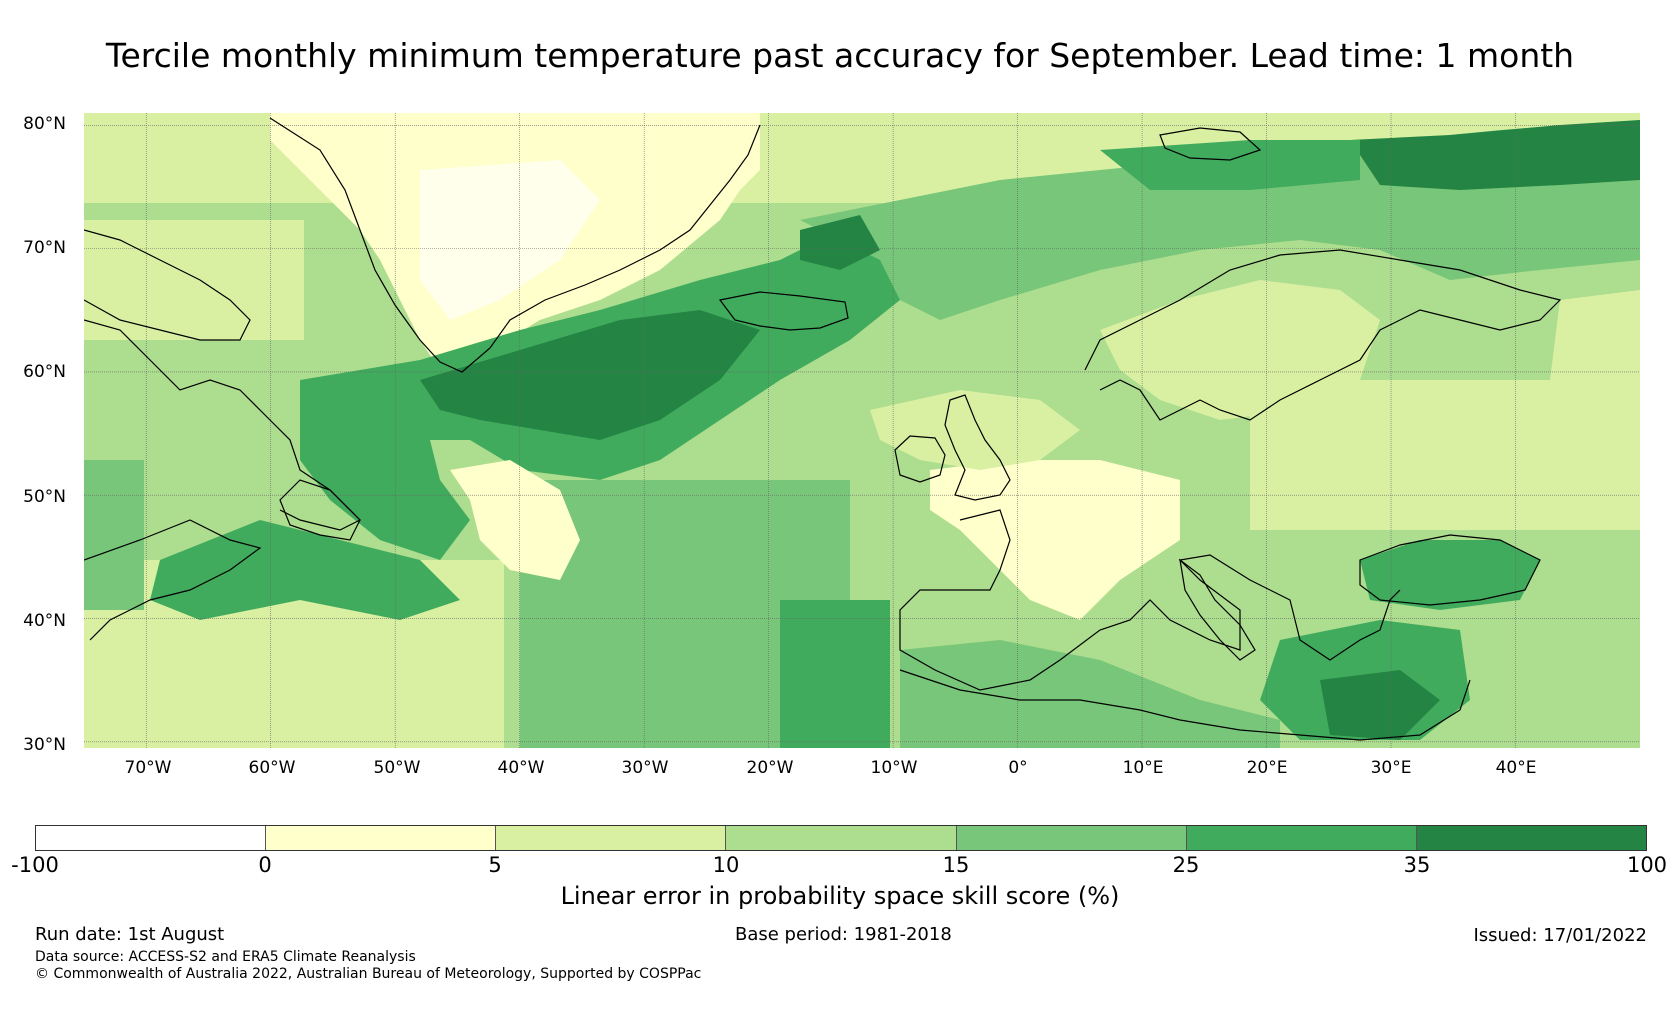 The height and width of the screenshot is (1020, 1680). I want to click on svalbard-coast, so click(1210, 144).